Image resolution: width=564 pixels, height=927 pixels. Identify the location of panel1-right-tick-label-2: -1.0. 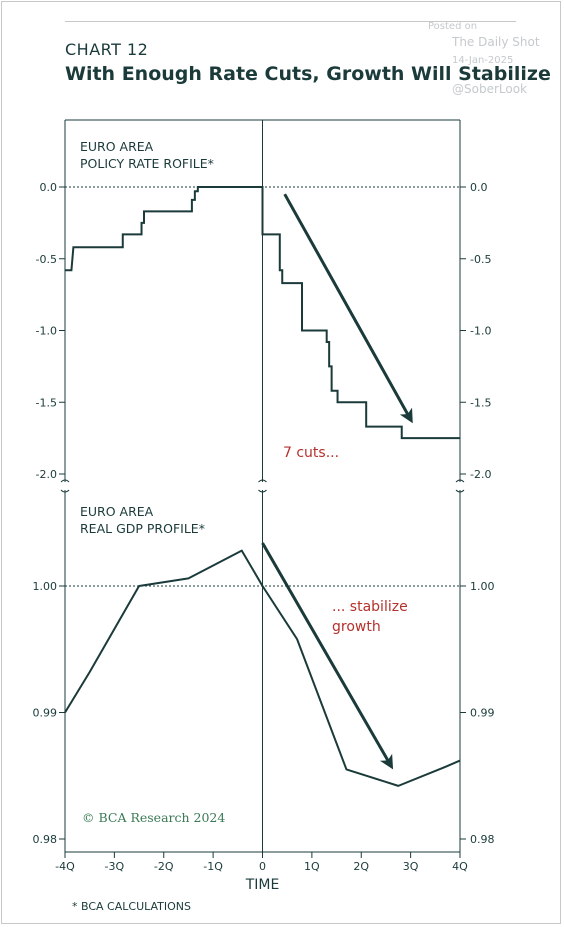
(480, 331).